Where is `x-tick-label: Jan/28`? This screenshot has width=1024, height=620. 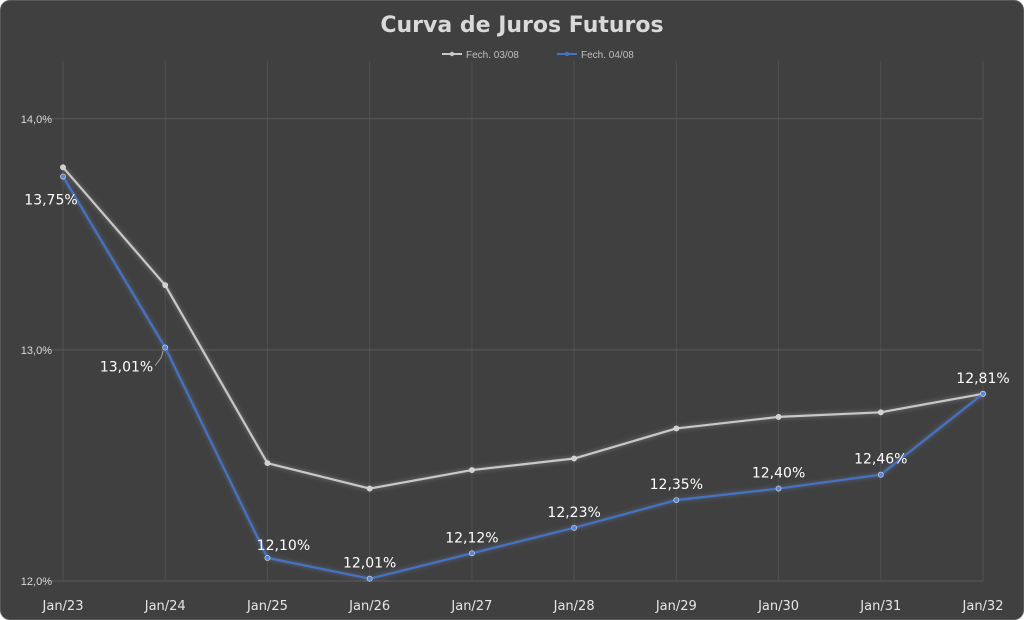 x-tick-label: Jan/28 is located at coordinates (574, 606).